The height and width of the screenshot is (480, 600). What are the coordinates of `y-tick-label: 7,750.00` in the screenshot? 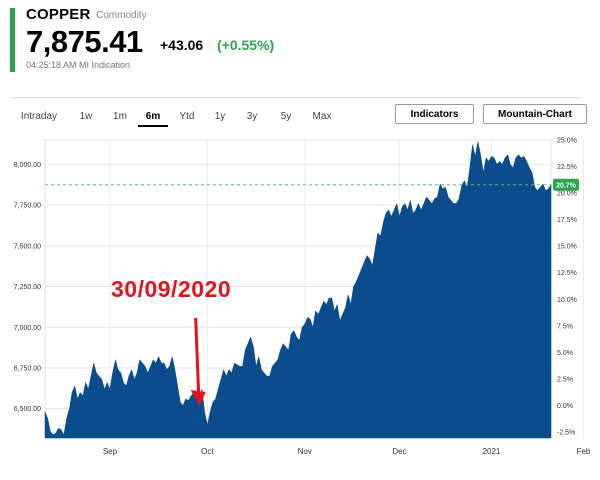 It's located at (27, 206).